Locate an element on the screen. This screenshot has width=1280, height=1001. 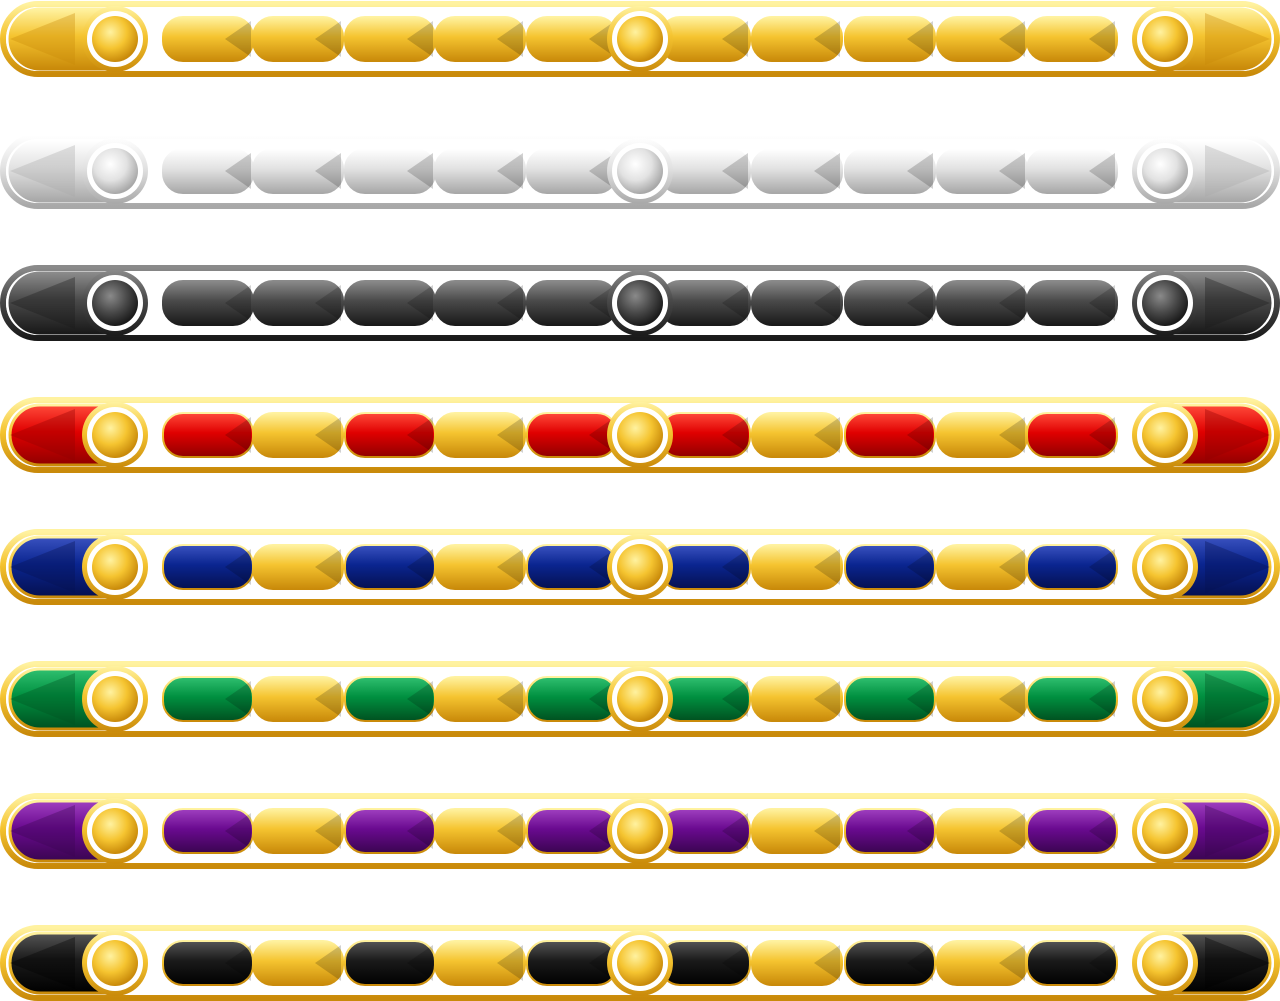
bar-purple is located at coordinates (640, 831).